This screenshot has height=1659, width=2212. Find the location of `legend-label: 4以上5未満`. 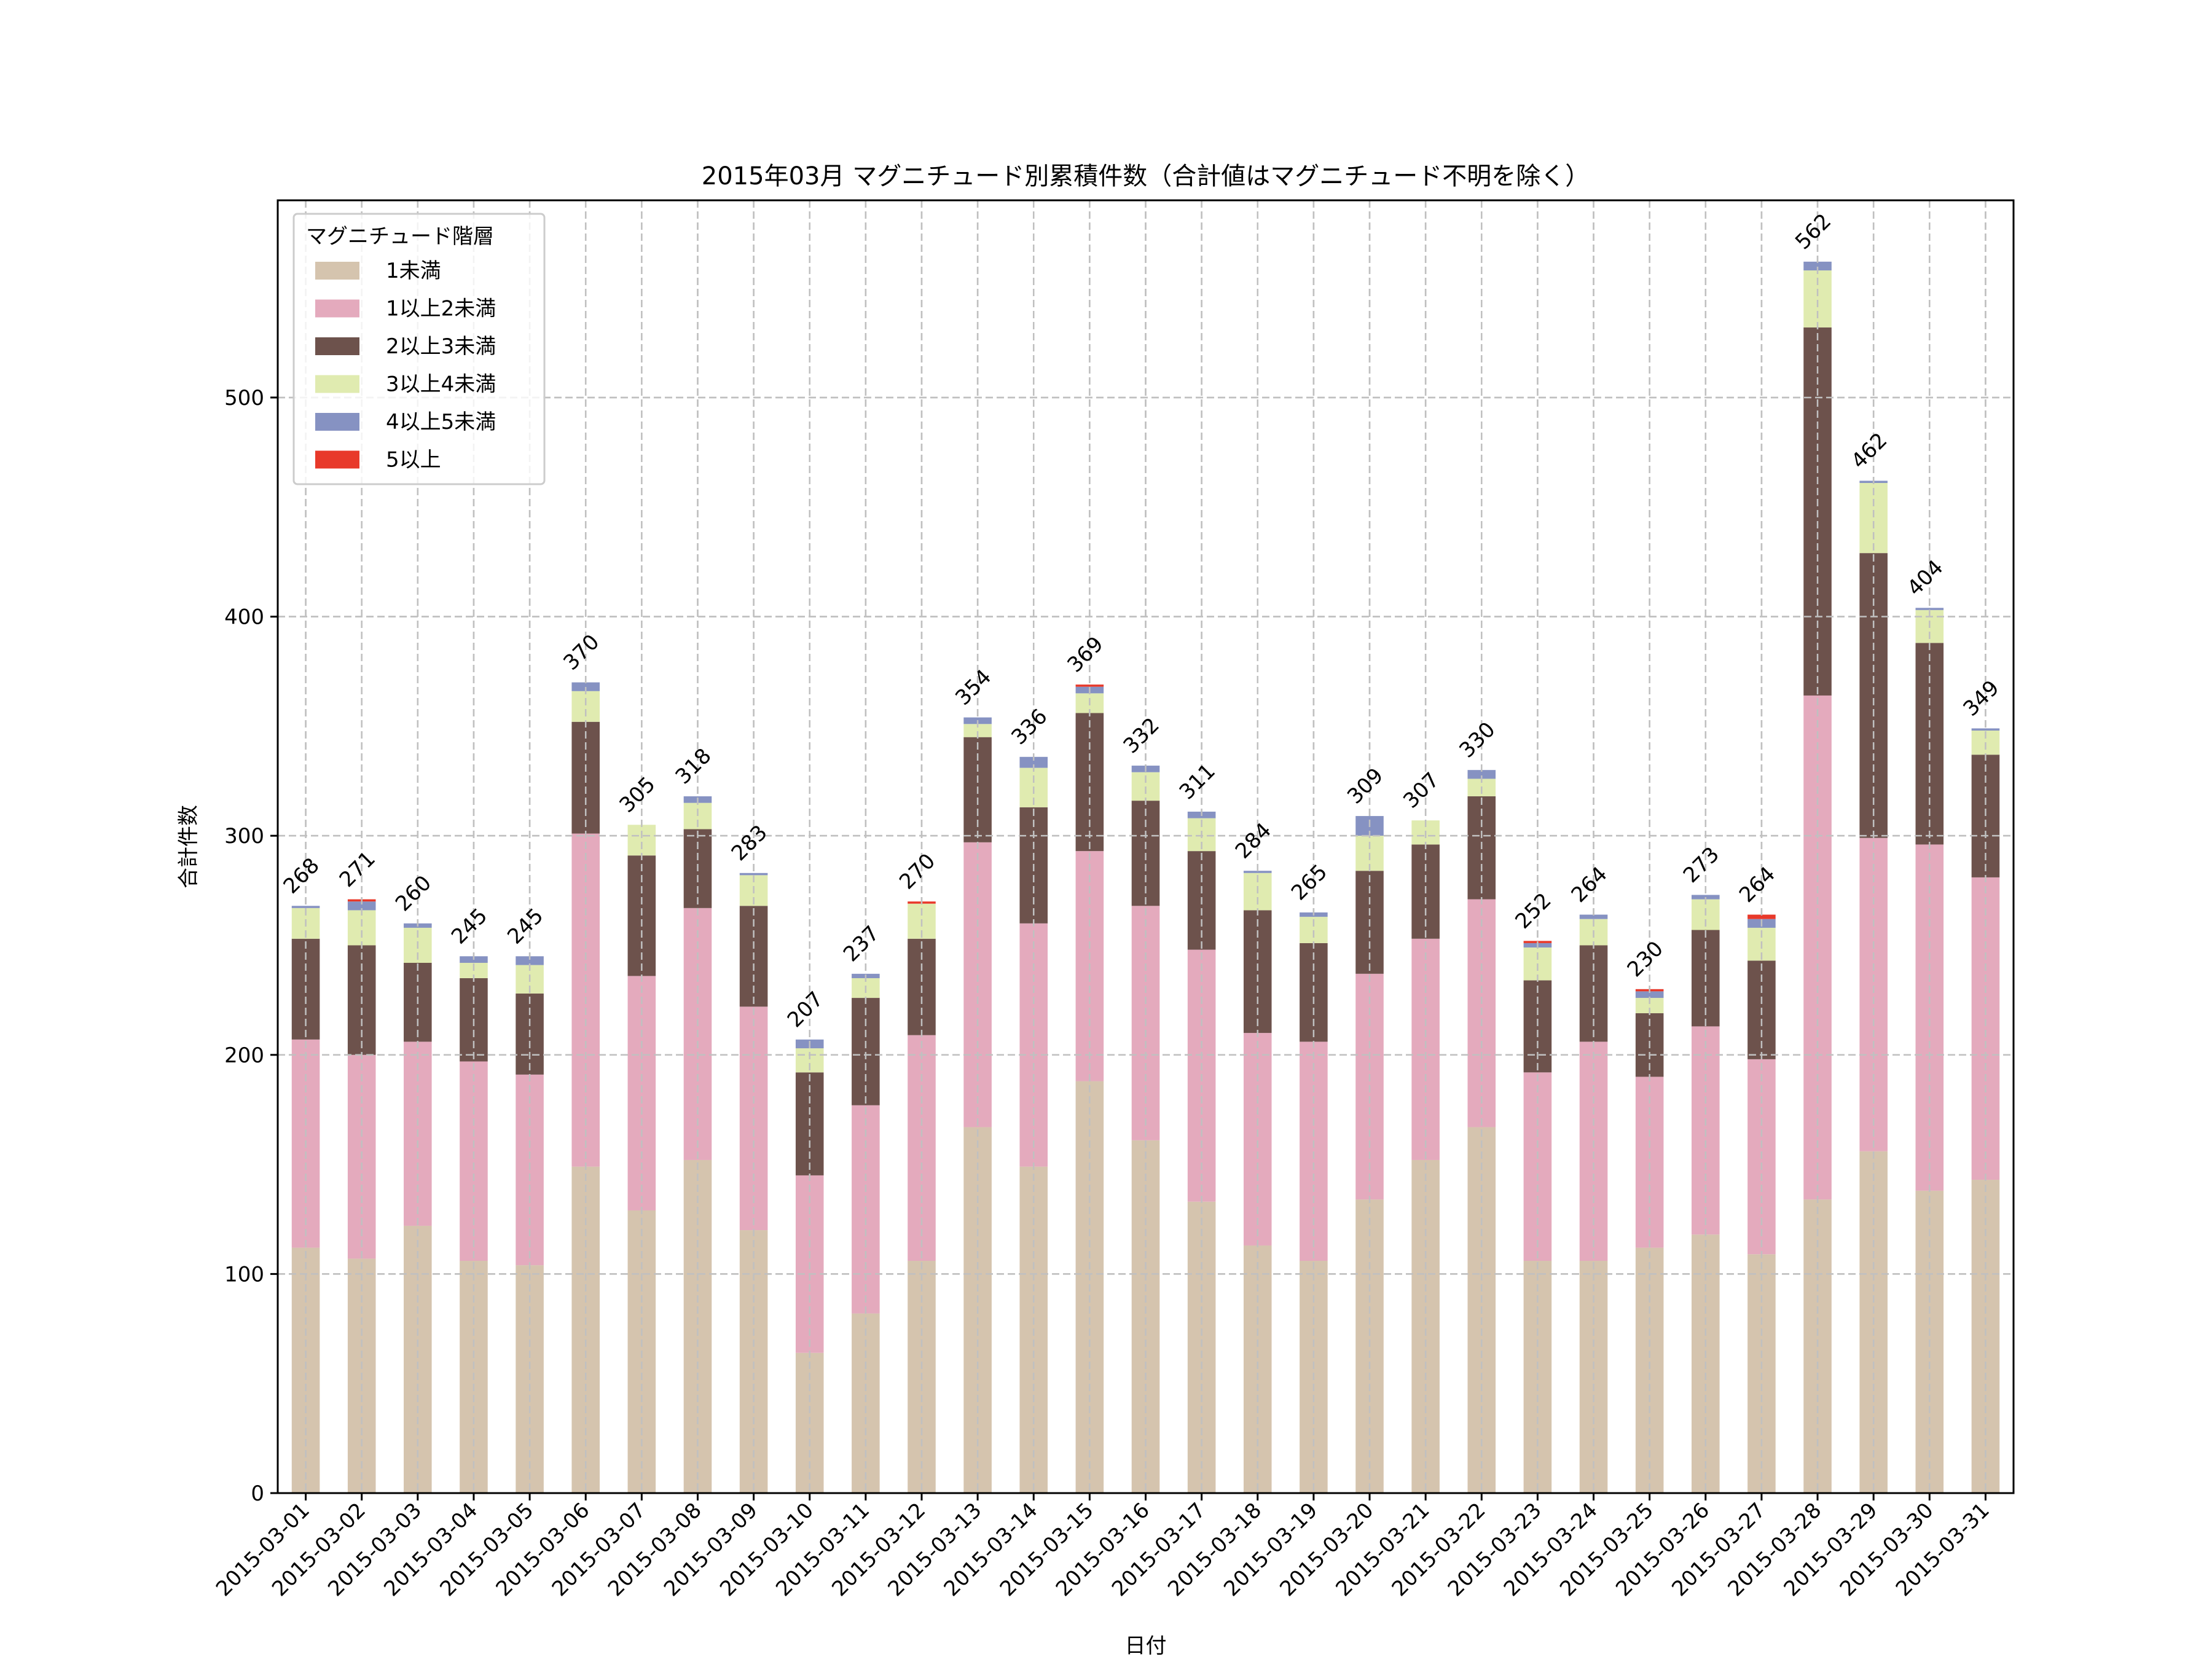

legend-label: 4以上5未満 is located at coordinates (441, 422).